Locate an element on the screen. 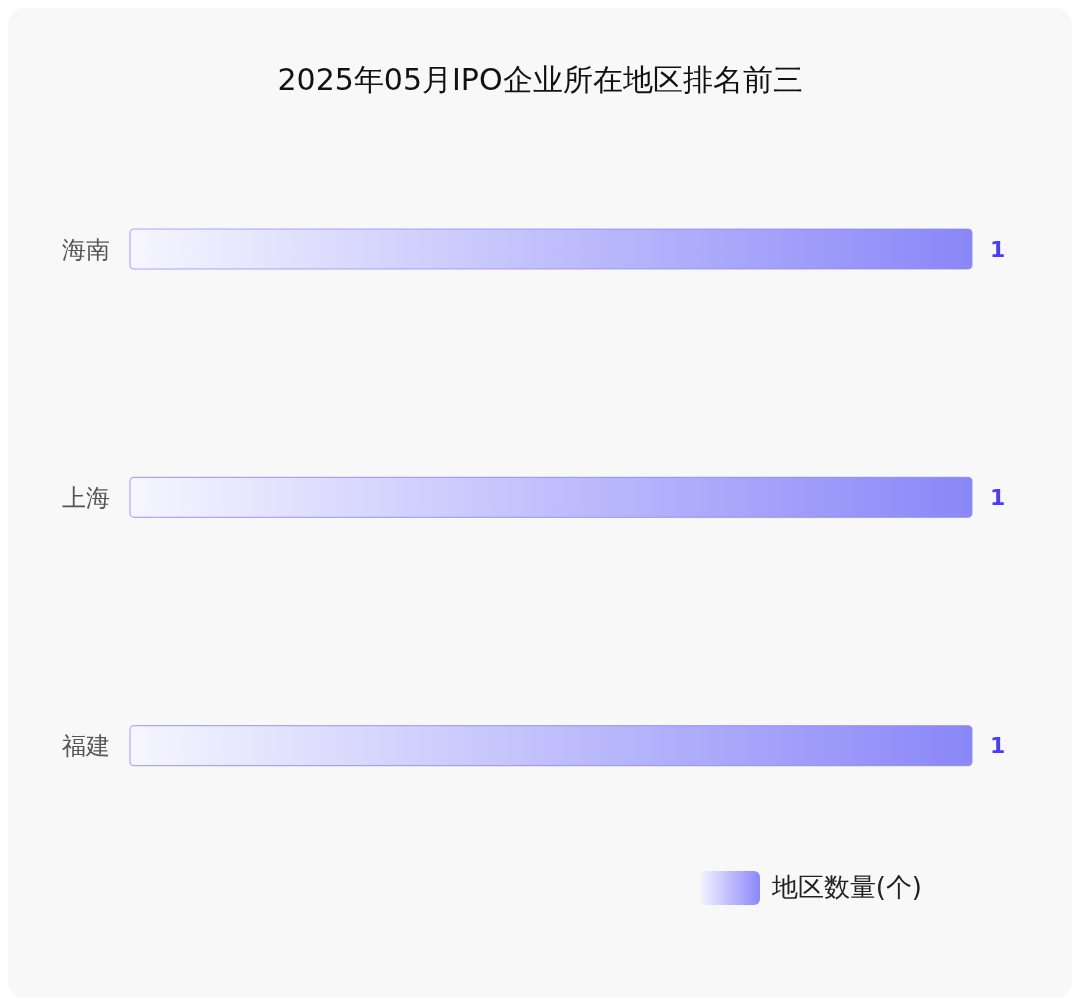 The height and width of the screenshot is (1005, 1080). y-tick-label: 上海 is located at coordinates (86, 498).